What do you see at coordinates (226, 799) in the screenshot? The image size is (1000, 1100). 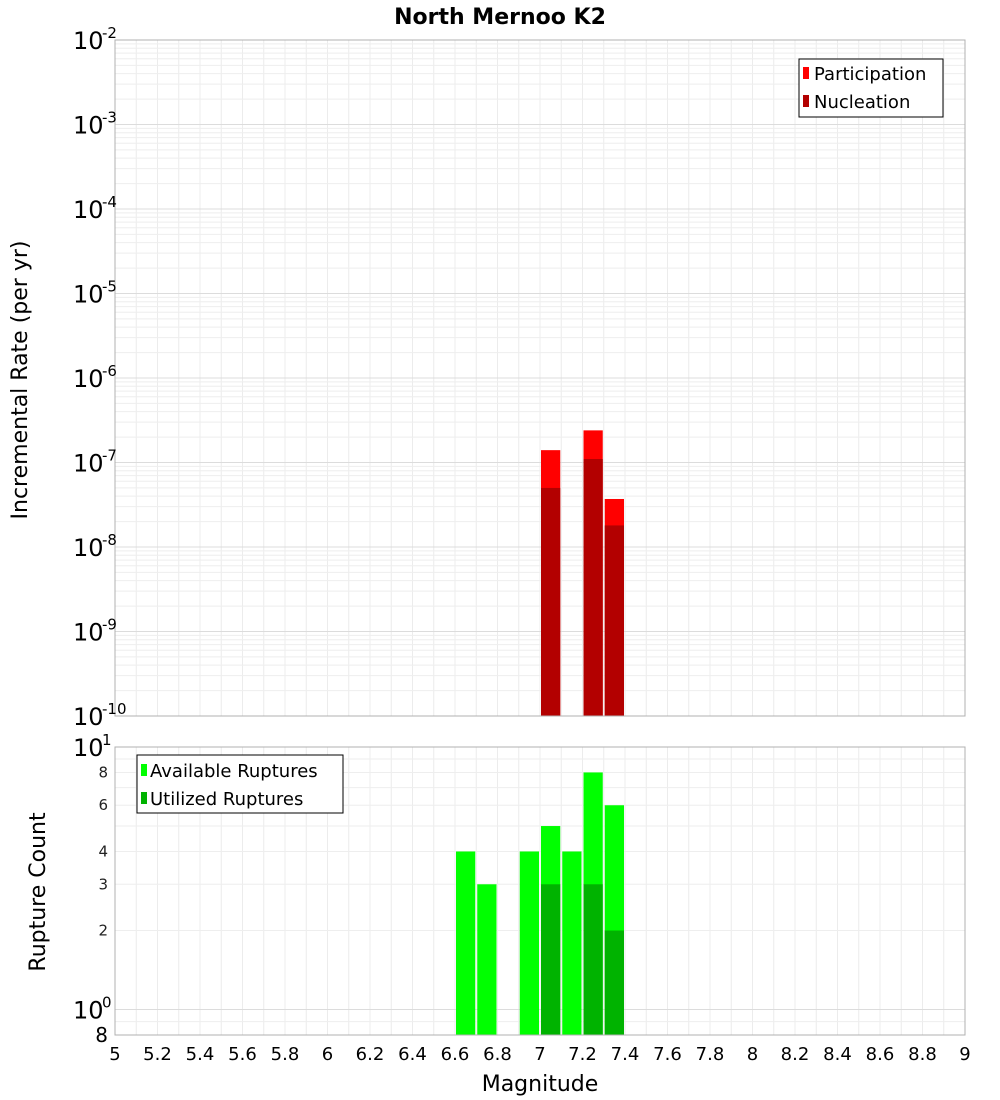 I see `legend-label-utilized: Utilized Ruptures` at bounding box center [226, 799].